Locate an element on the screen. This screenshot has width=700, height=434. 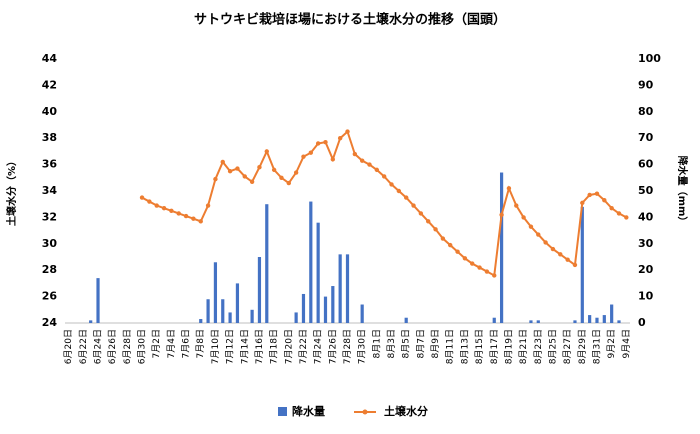
x-tick-label: 6月24日 is located at coordinates (98, 346).